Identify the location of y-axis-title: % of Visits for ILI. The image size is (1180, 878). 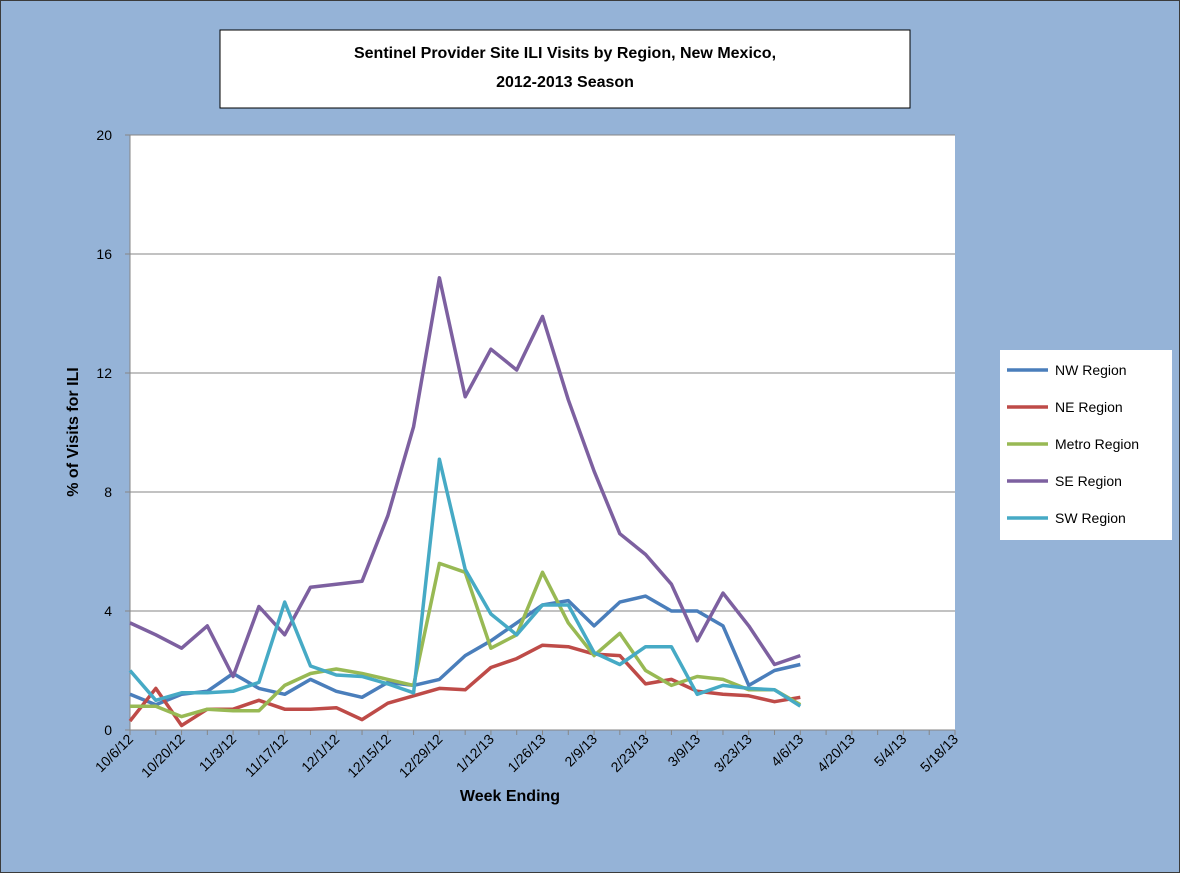
(73, 432).